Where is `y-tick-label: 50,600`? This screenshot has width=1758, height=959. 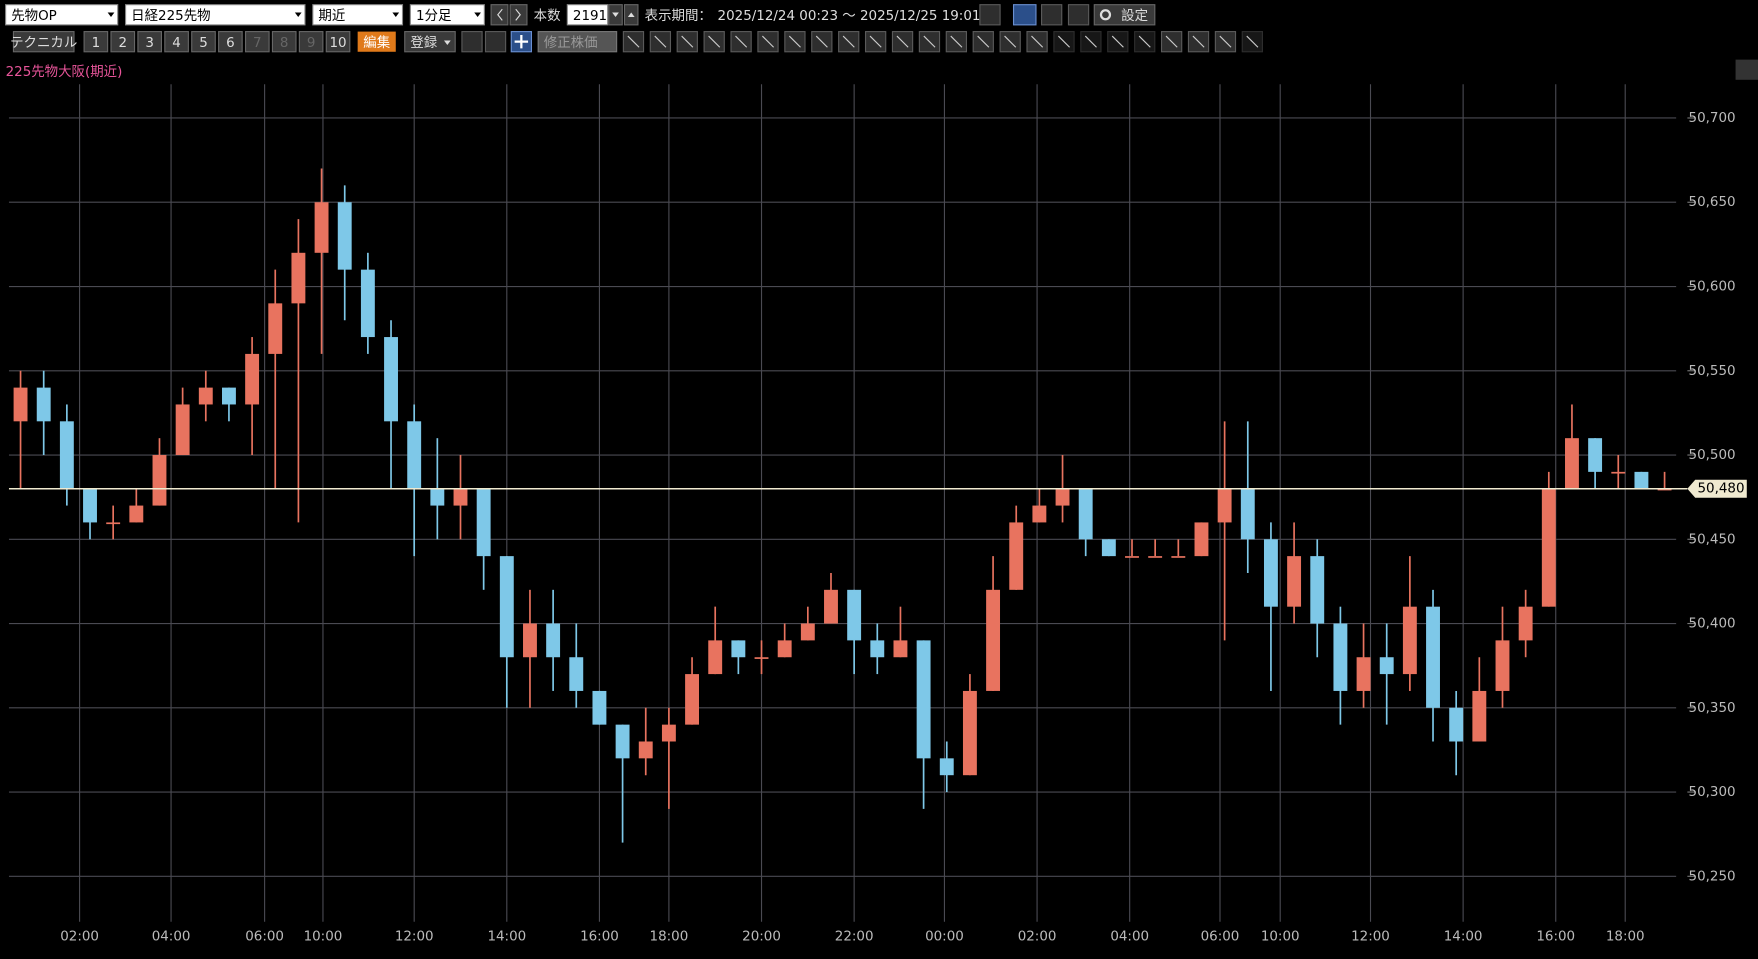
y-tick-label: 50,600 is located at coordinates (1712, 287).